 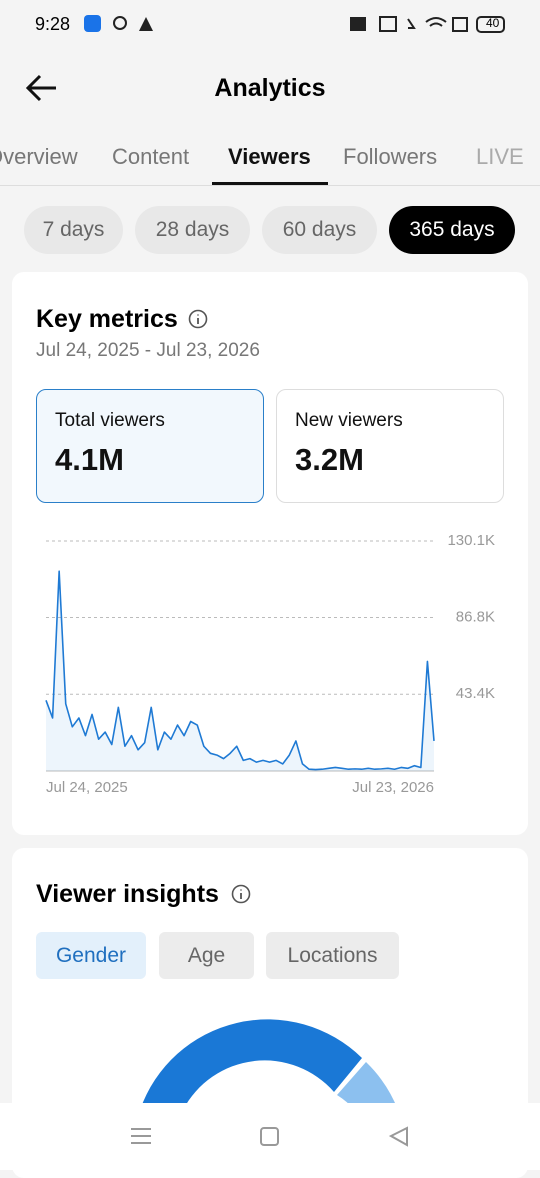 What do you see at coordinates (91, 955) in the screenshot?
I see `insight-tab-selected: Gender` at bounding box center [91, 955].